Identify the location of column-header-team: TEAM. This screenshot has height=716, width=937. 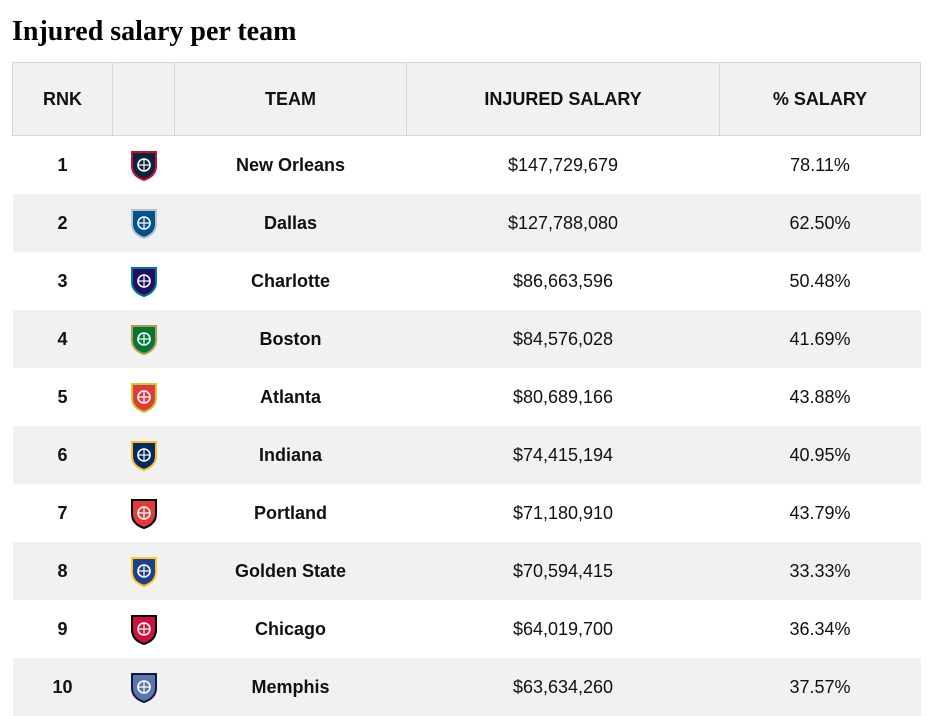
(291, 99).